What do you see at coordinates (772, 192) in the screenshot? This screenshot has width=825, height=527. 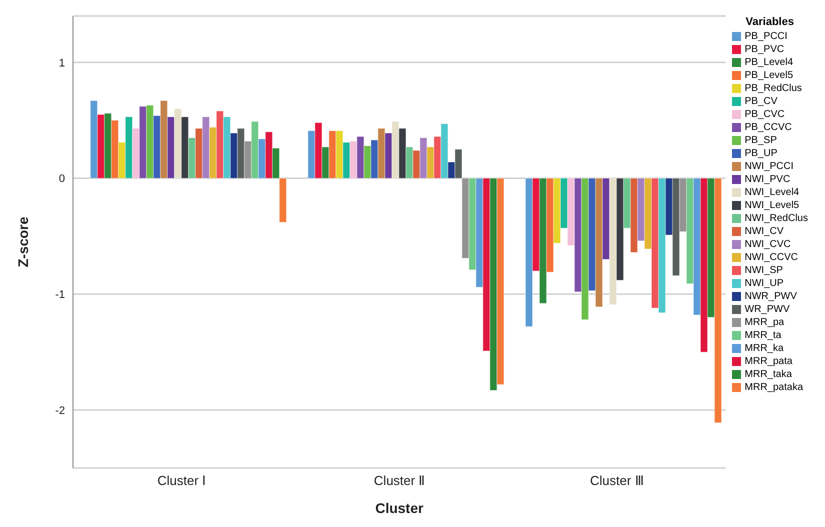 I see `legend-label: NWI_Level4` at bounding box center [772, 192].